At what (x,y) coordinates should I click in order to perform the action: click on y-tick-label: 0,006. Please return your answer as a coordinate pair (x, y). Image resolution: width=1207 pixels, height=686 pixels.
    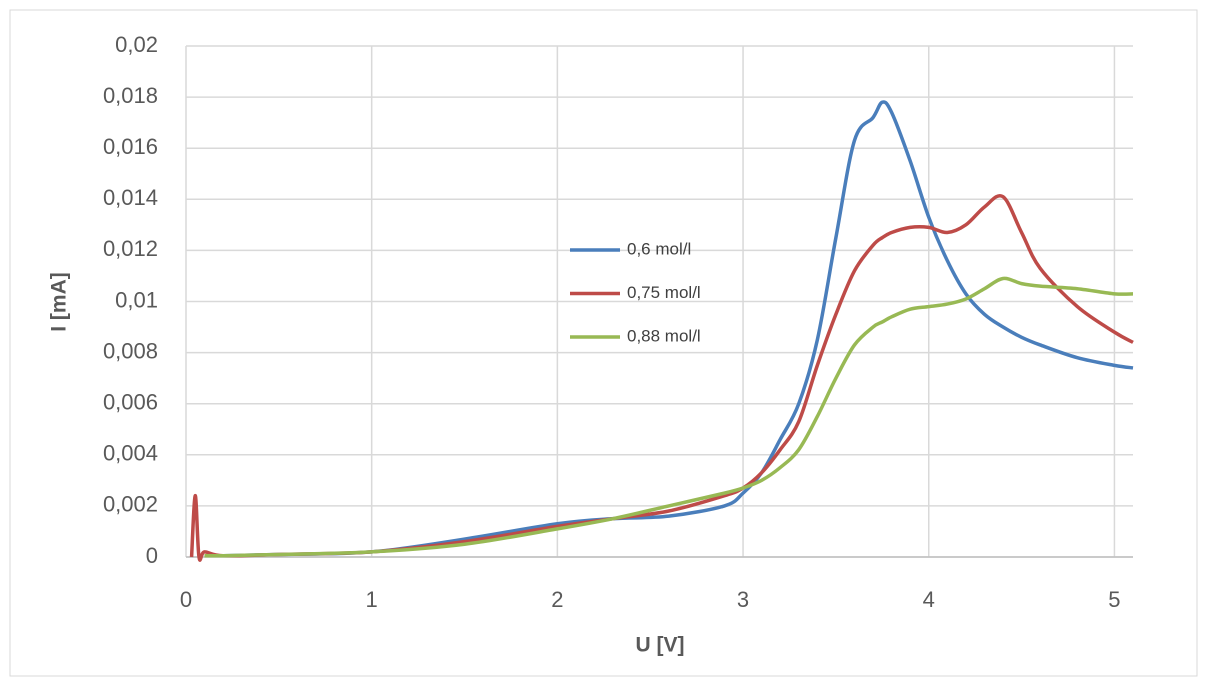
    Looking at the image, I should click on (130, 402).